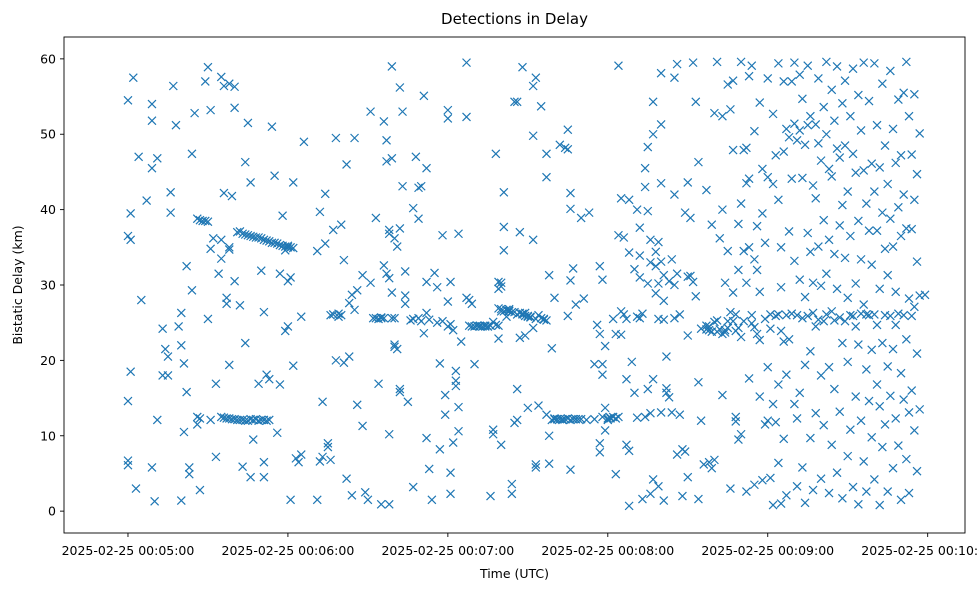 This screenshot has height=590, width=979. I want to click on x-tick-label: 2025-02-25 00:07:00, so click(447, 550).